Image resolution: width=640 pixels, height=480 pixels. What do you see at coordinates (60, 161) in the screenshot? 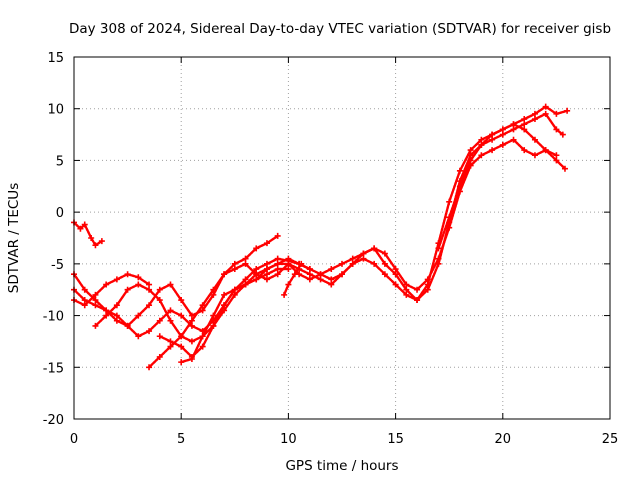
I see `y-tick-label: 5` at bounding box center [60, 161].